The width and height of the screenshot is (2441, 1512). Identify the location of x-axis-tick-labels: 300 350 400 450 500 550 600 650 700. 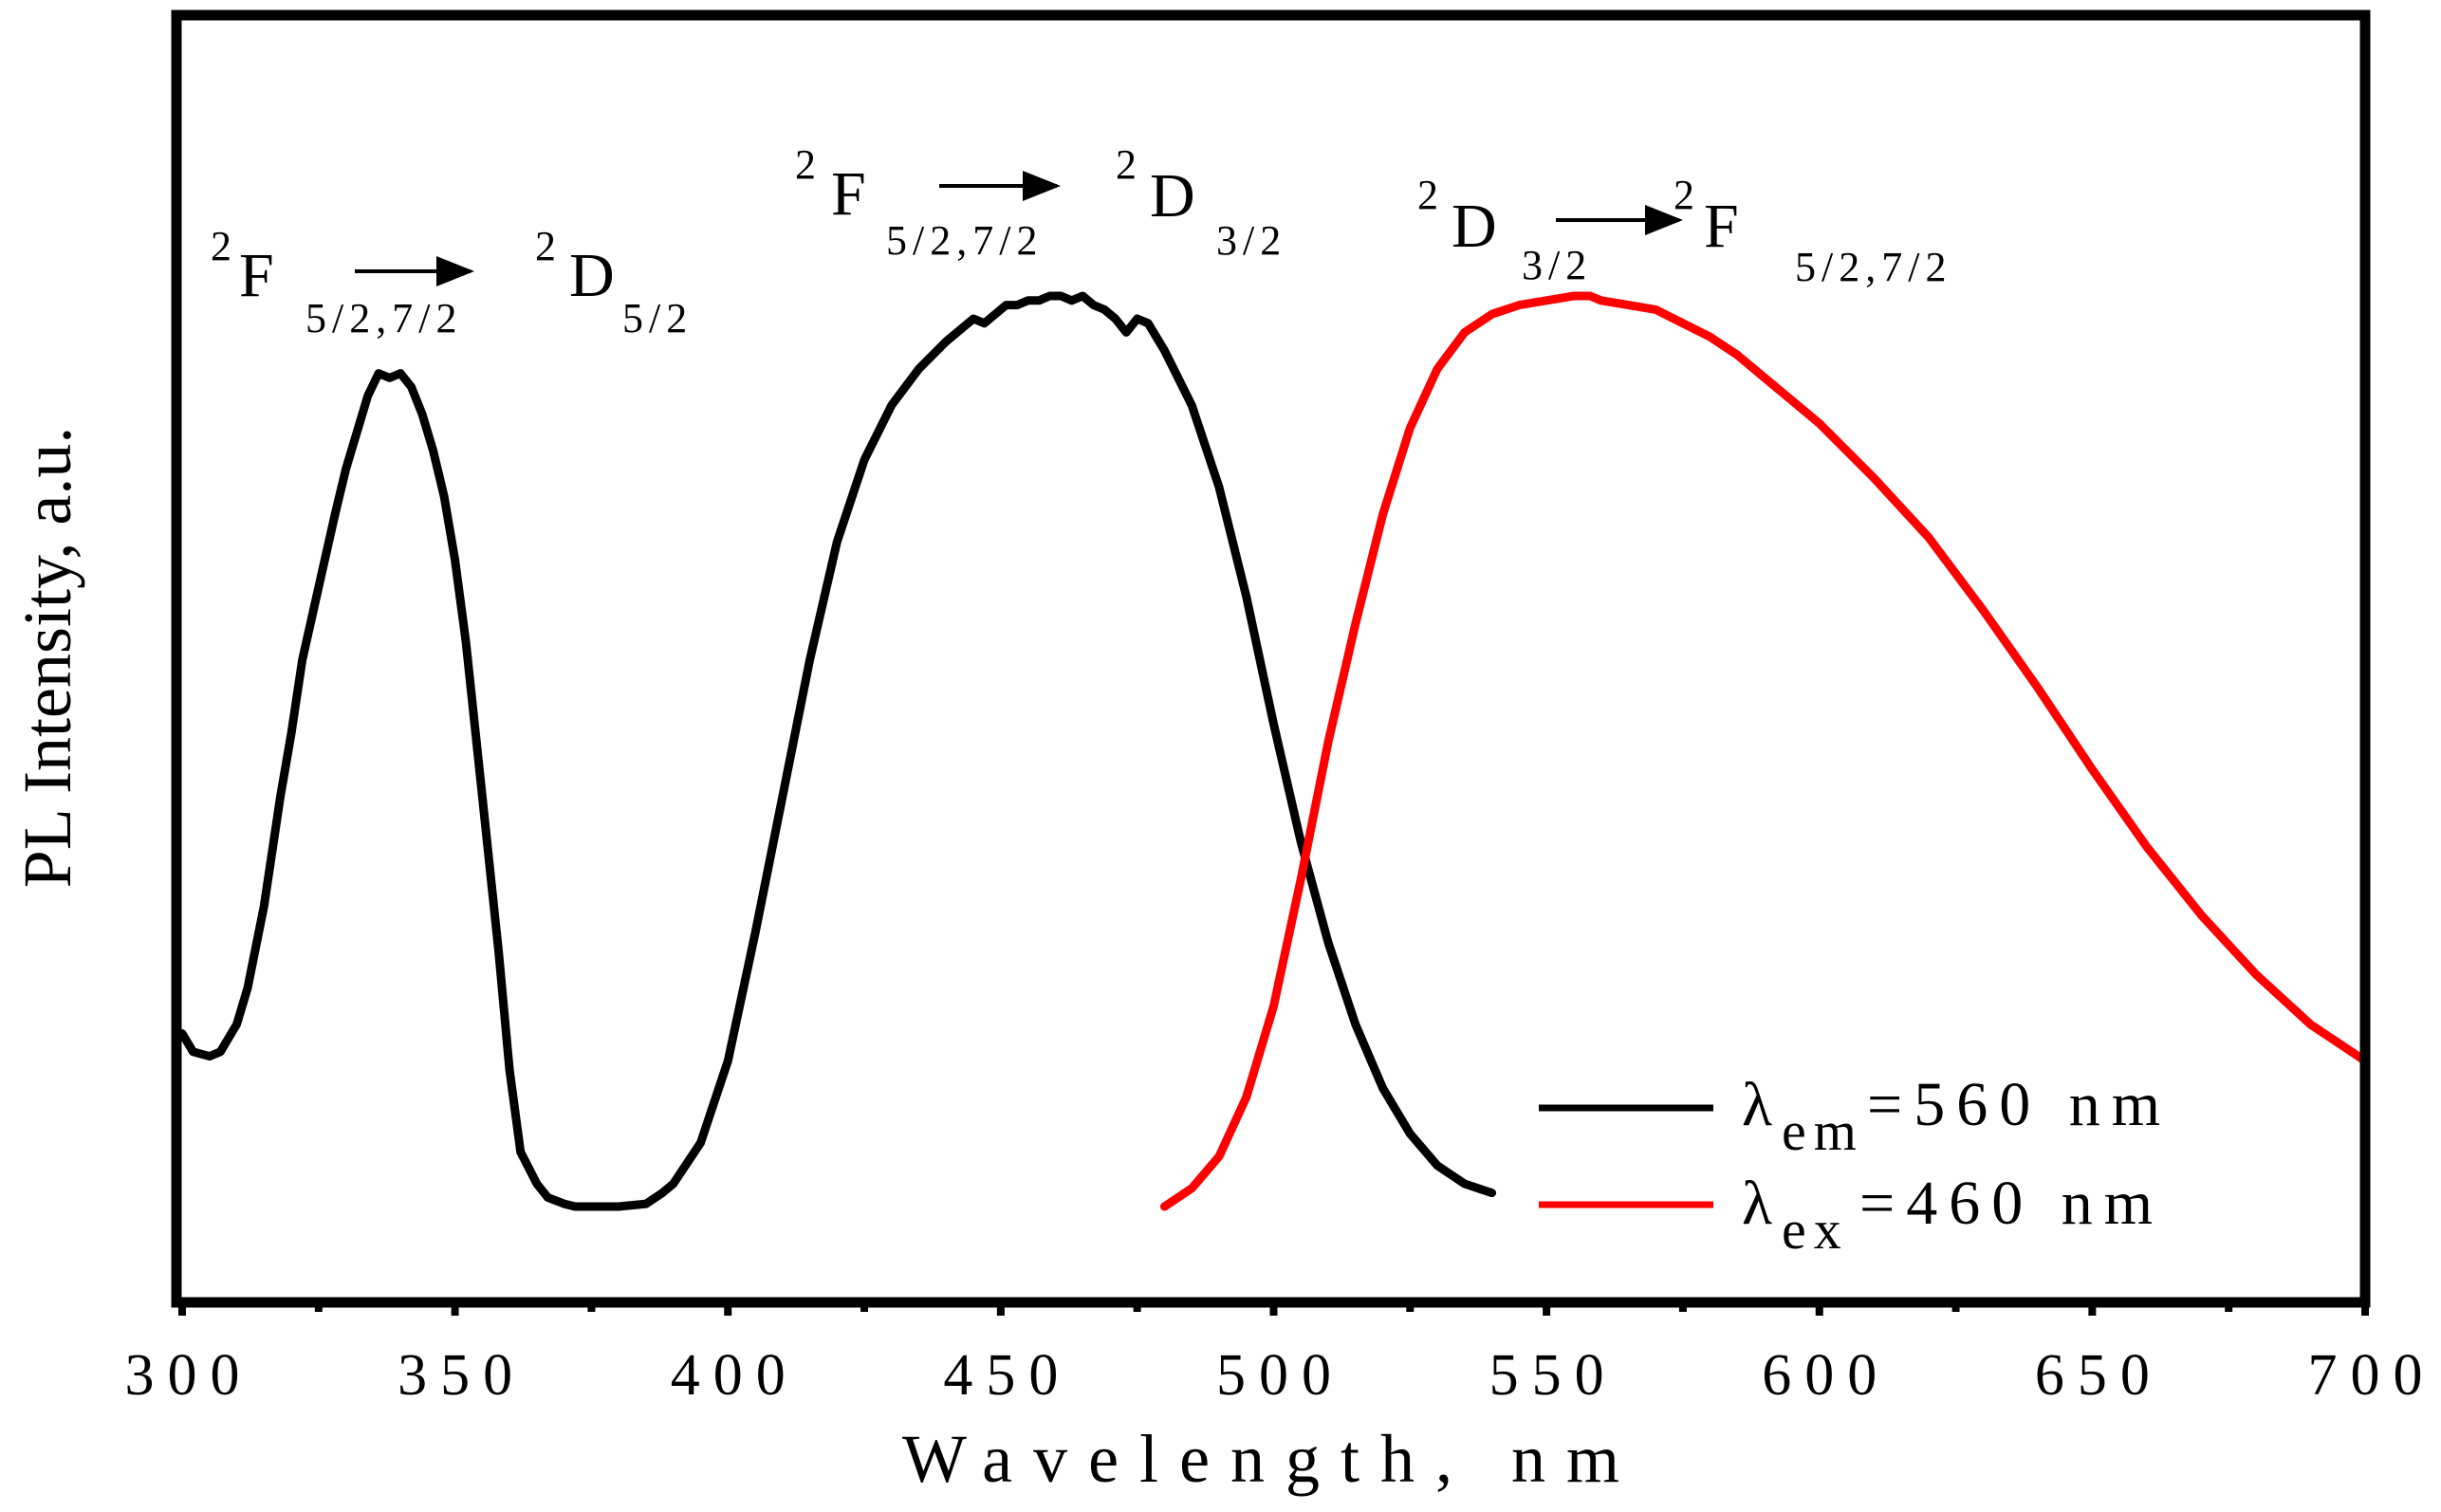
(1280, 1375).